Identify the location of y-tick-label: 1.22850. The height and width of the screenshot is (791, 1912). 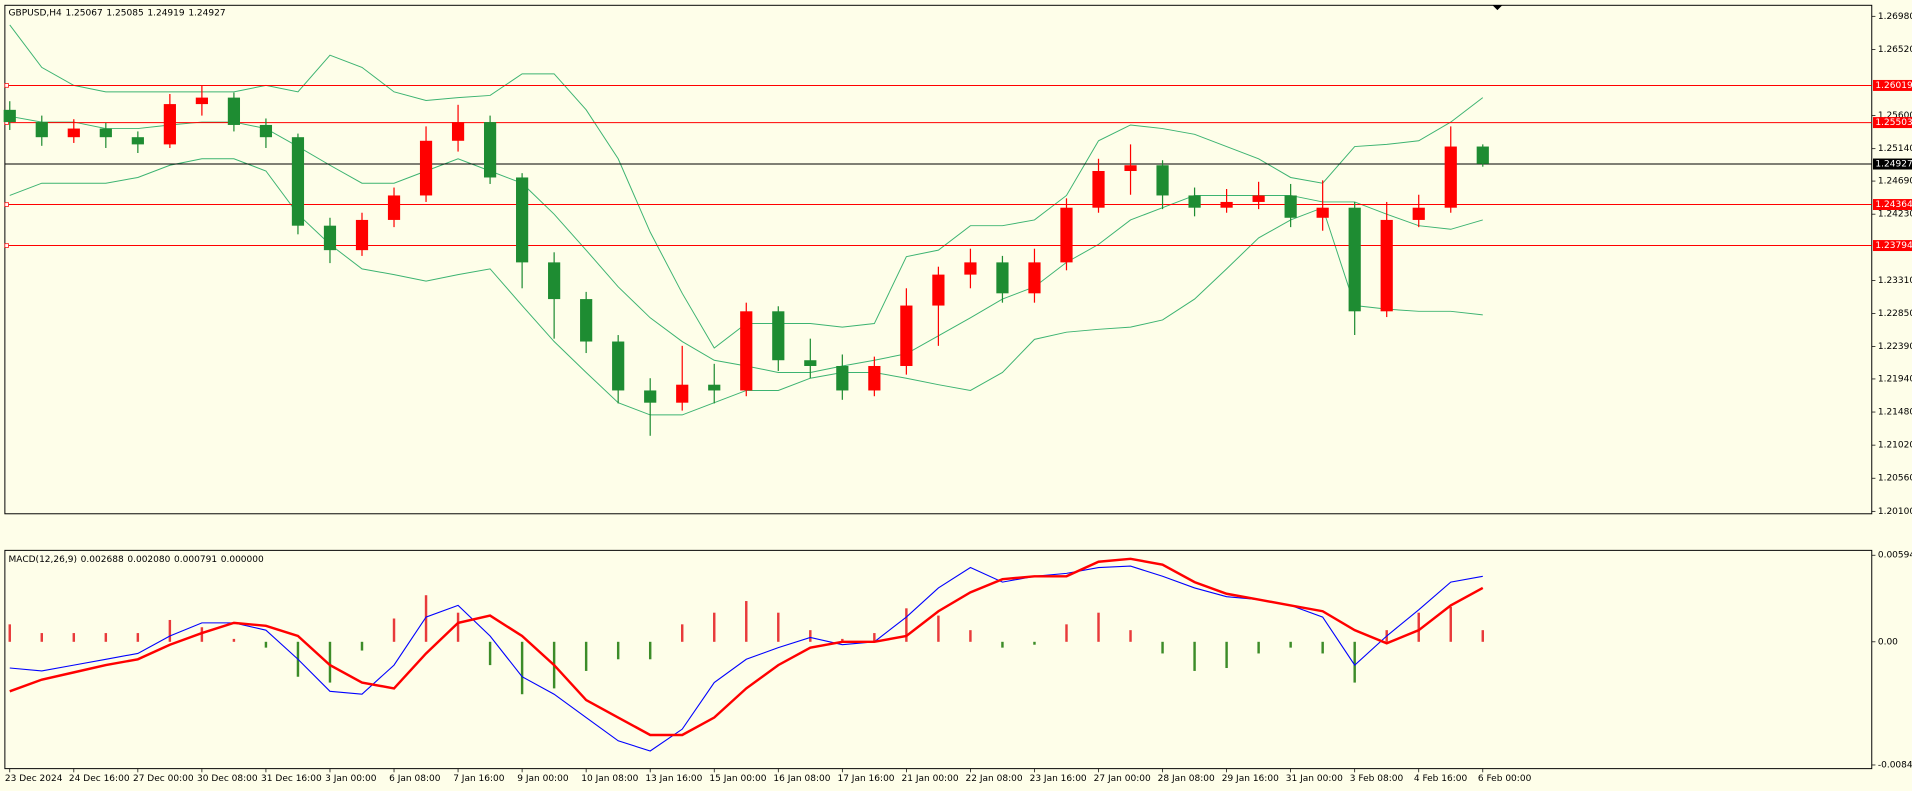
(1895, 314).